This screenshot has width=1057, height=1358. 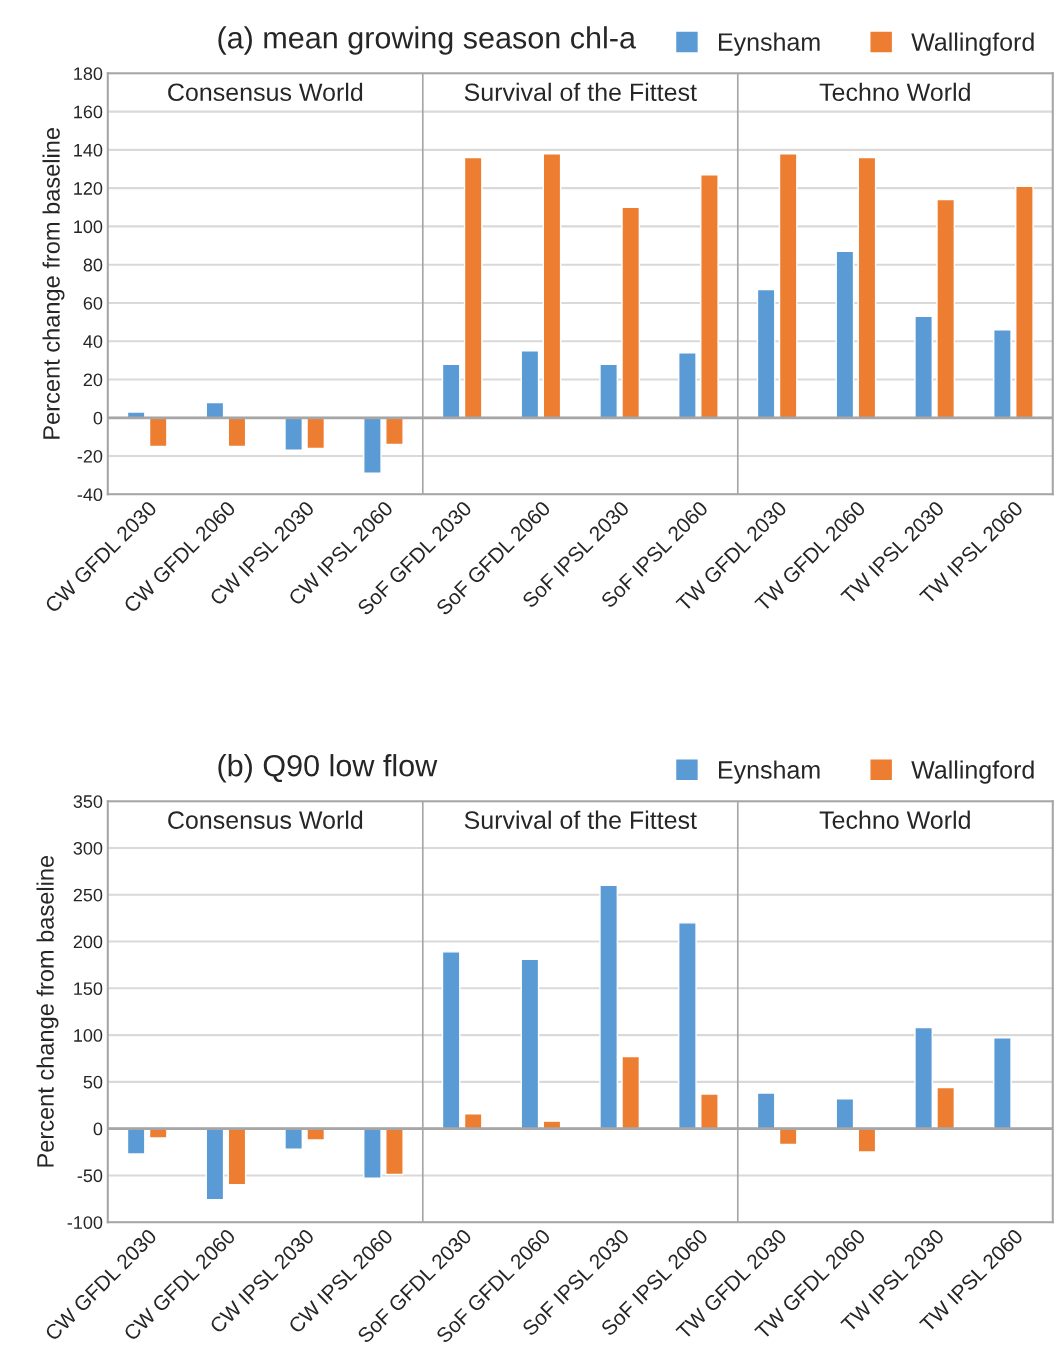 I want to click on y-tick-label: 120, so click(x=88, y=188).